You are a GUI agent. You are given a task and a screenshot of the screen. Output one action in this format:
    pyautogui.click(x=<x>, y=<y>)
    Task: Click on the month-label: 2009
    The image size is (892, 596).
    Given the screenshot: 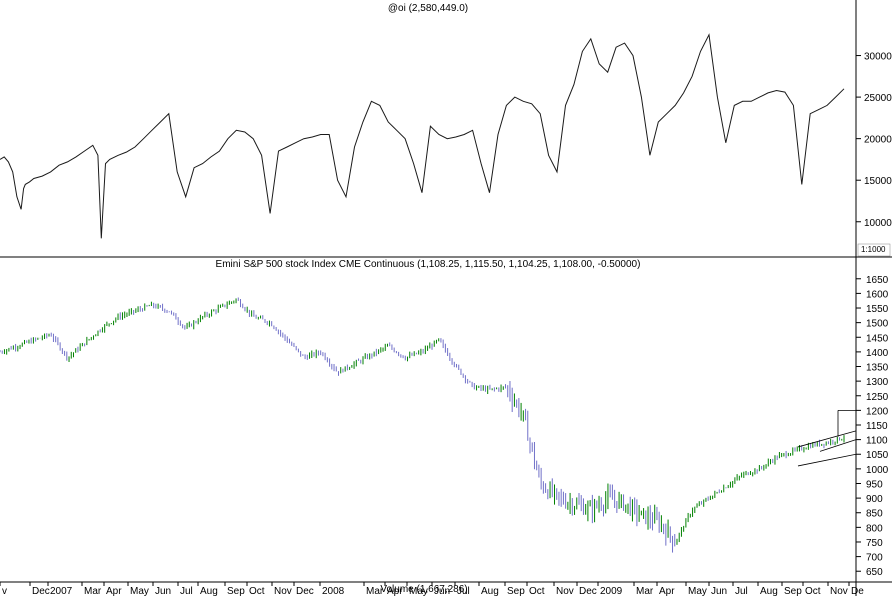 What is the action you would take?
    pyautogui.click(x=611, y=591)
    